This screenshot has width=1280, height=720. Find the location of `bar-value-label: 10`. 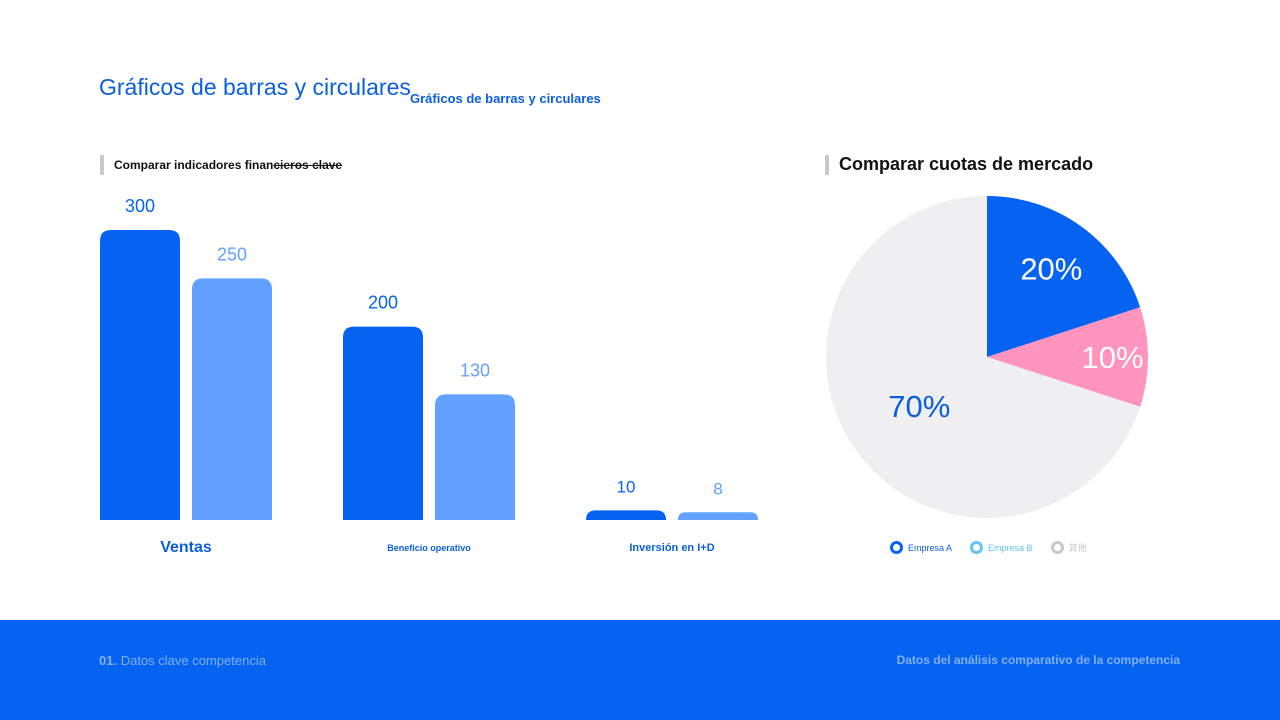

bar-value-label: 10 is located at coordinates (626, 486).